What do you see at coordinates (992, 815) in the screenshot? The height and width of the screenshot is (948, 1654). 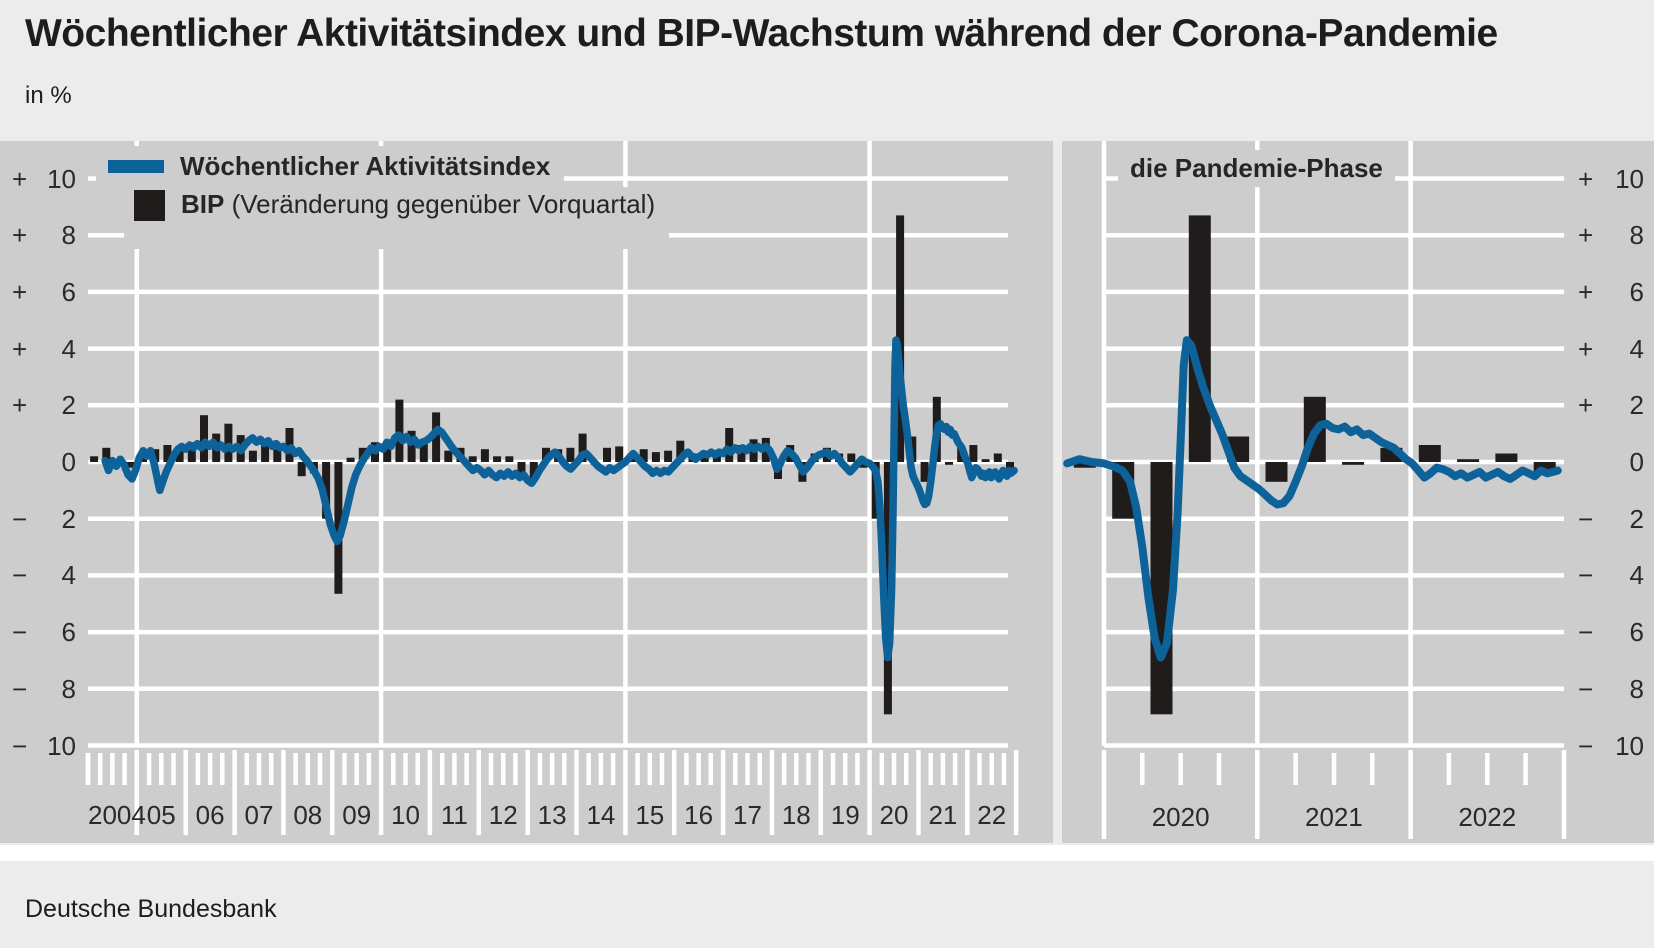 I see `year-label-left: 22` at bounding box center [992, 815].